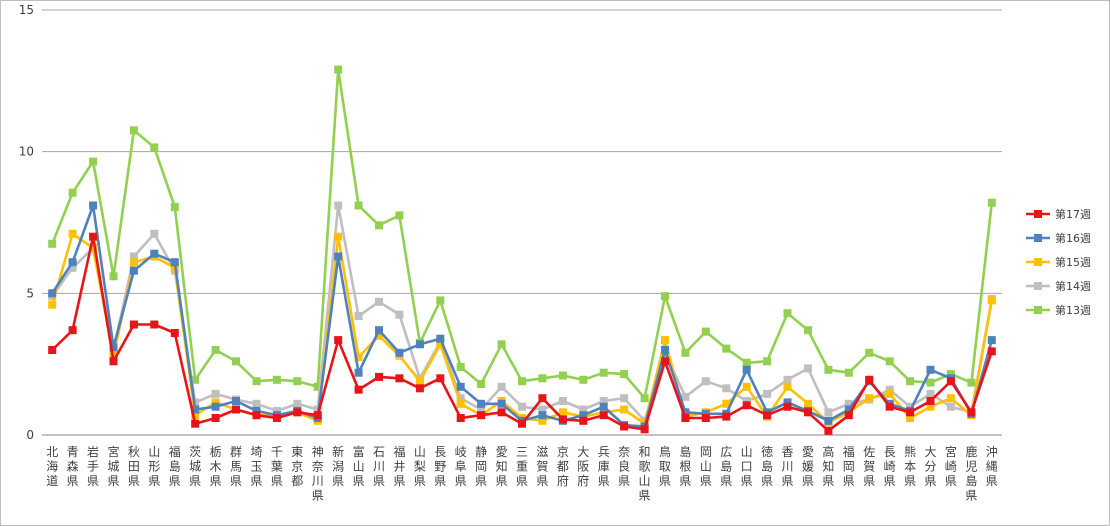 Image resolution: width=1110 pixels, height=526 pixels. What do you see at coordinates (890, 466) in the screenshot?
I see `x-tick-label: 長崎県` at bounding box center [890, 466].